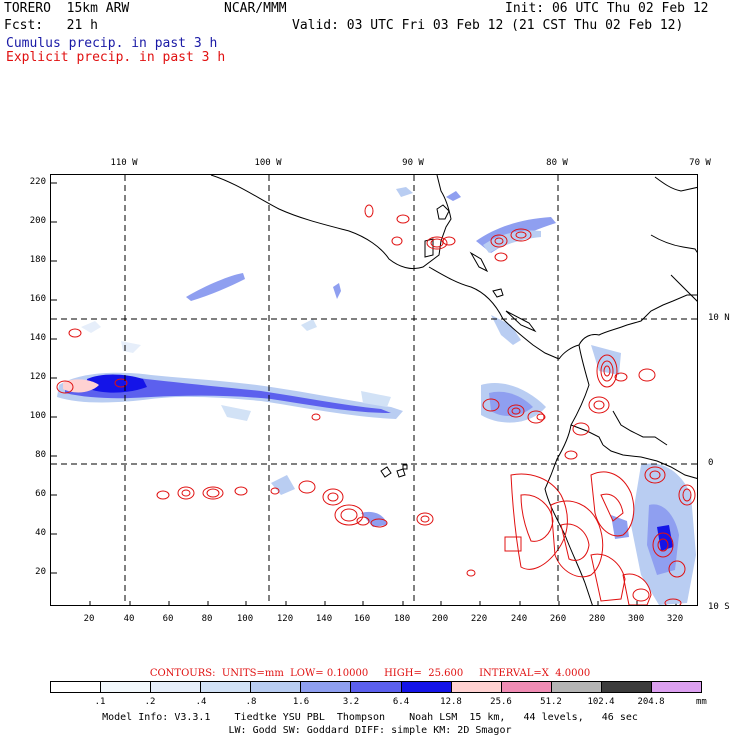 This screenshot has width=740, height=740. Describe the element at coordinates (201, 702) in the screenshot. I see `colorbar-label: .4` at that location.